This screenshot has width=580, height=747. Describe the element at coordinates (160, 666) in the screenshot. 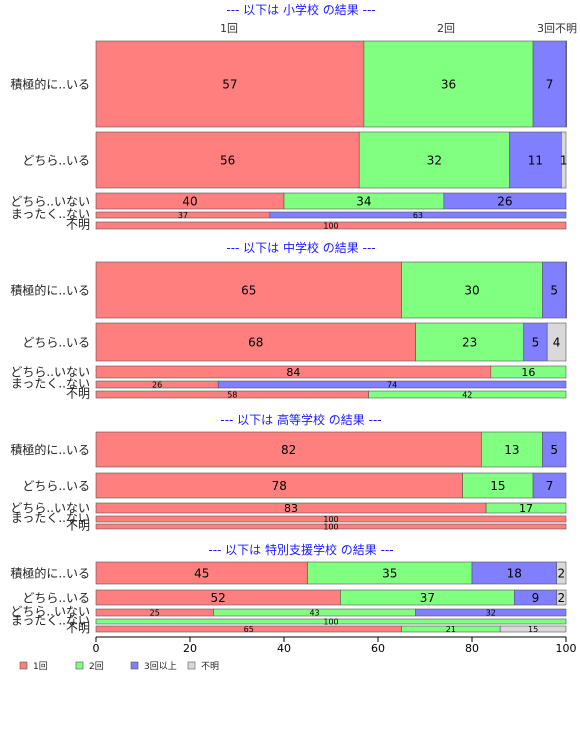

I see `legend-label: 3回以上` at that location.